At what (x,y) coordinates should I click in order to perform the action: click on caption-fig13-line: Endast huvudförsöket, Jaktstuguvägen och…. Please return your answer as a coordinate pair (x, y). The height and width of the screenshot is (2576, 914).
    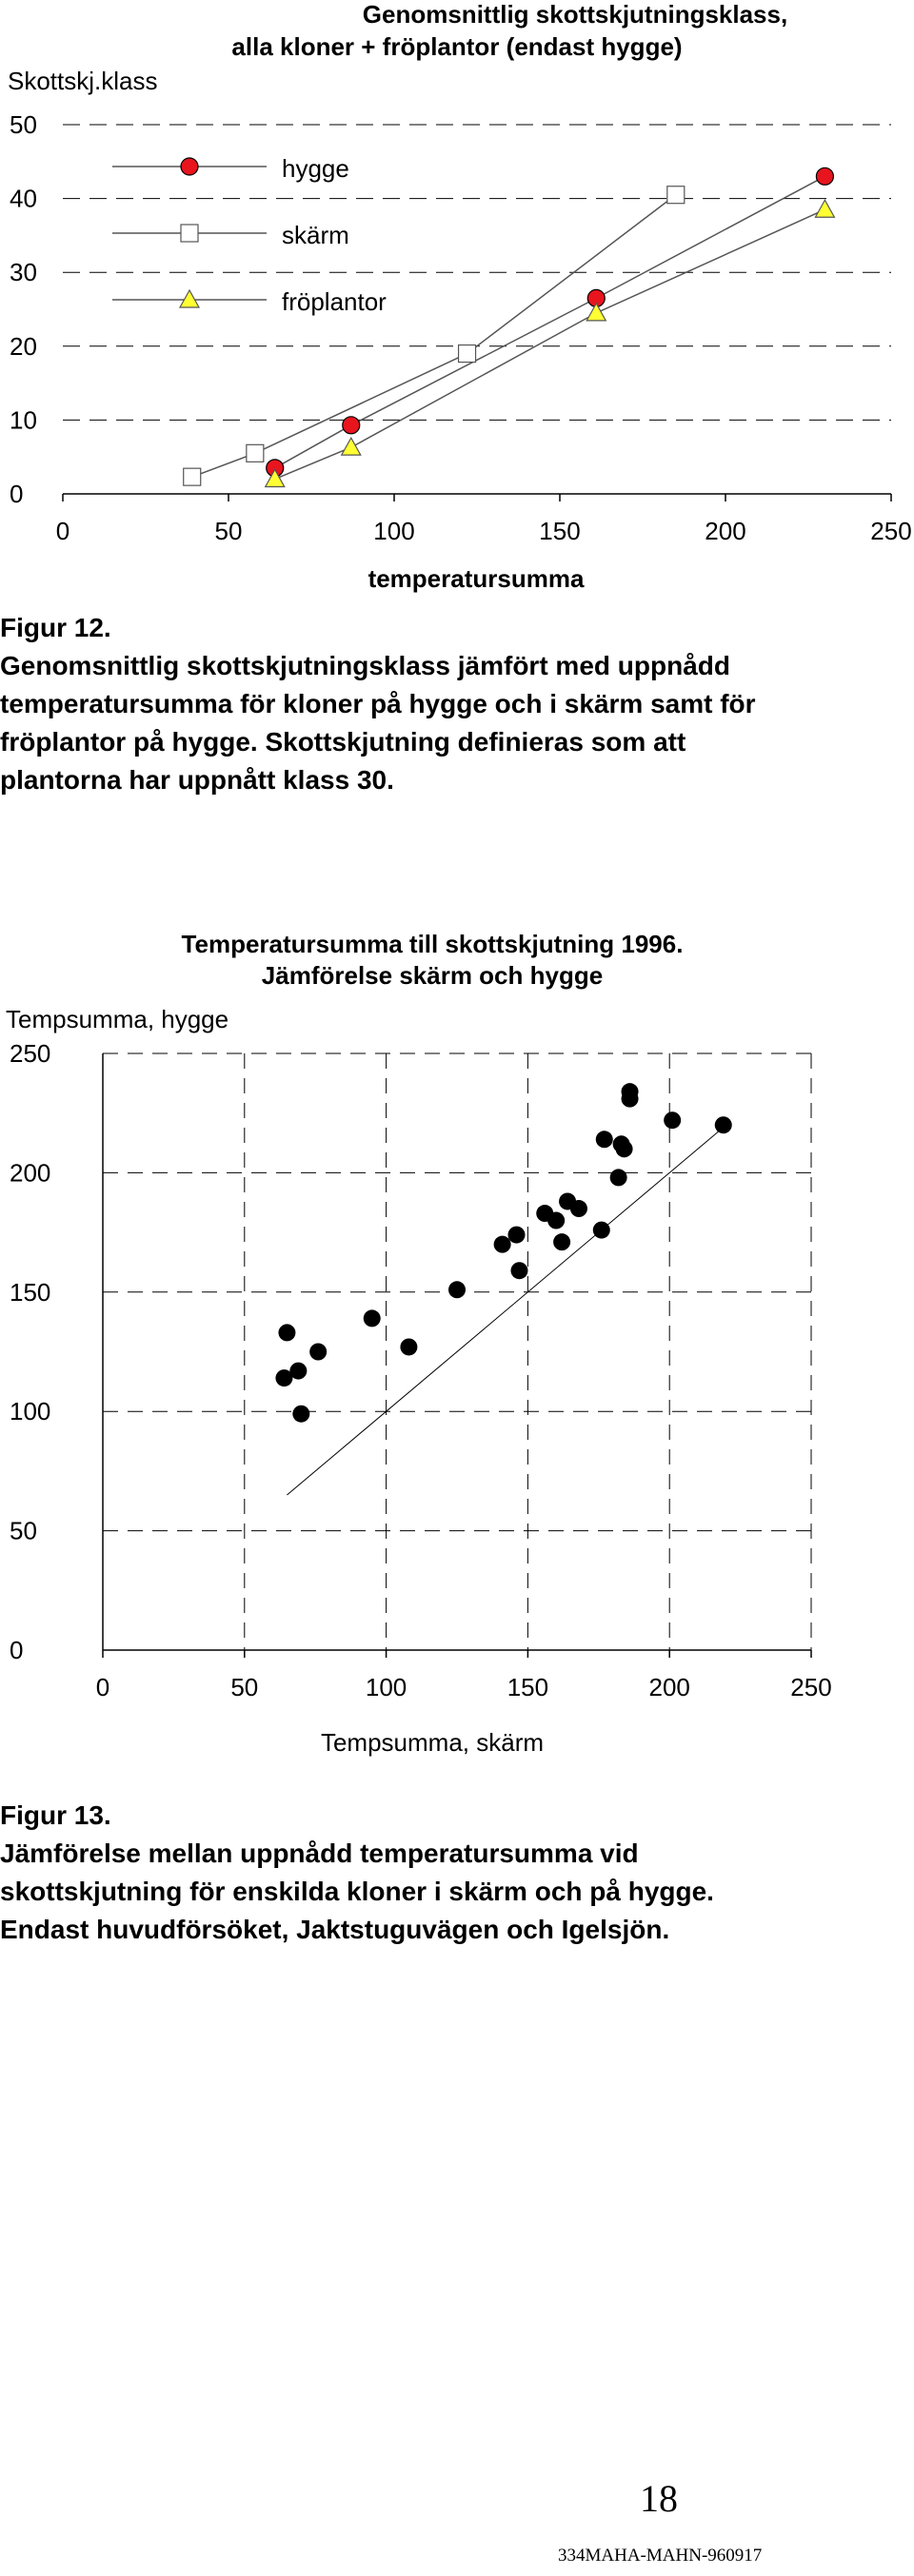
    Looking at the image, I should click on (335, 1929).